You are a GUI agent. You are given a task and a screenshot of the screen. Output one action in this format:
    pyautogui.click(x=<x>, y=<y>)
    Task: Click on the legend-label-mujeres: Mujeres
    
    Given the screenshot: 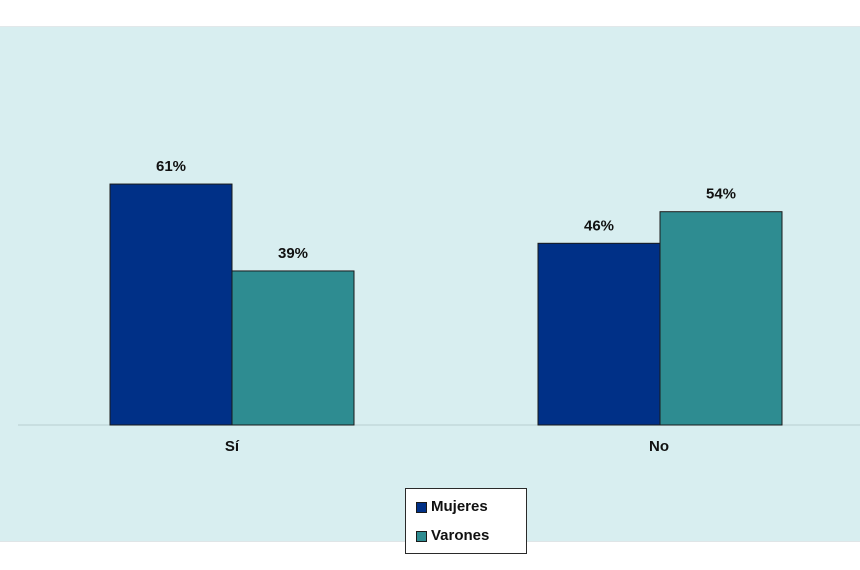 What is the action you would take?
    pyautogui.click(x=459, y=506)
    